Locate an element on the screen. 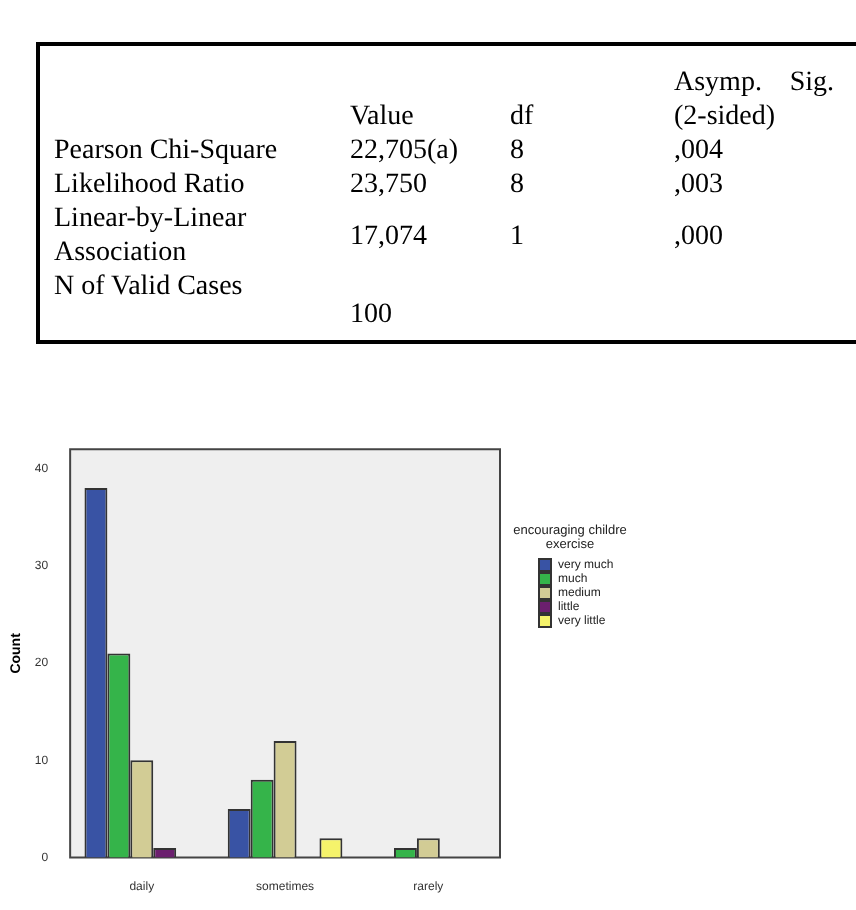 This screenshot has width=856, height=910. text: 17,074 is located at coordinates (389, 237).